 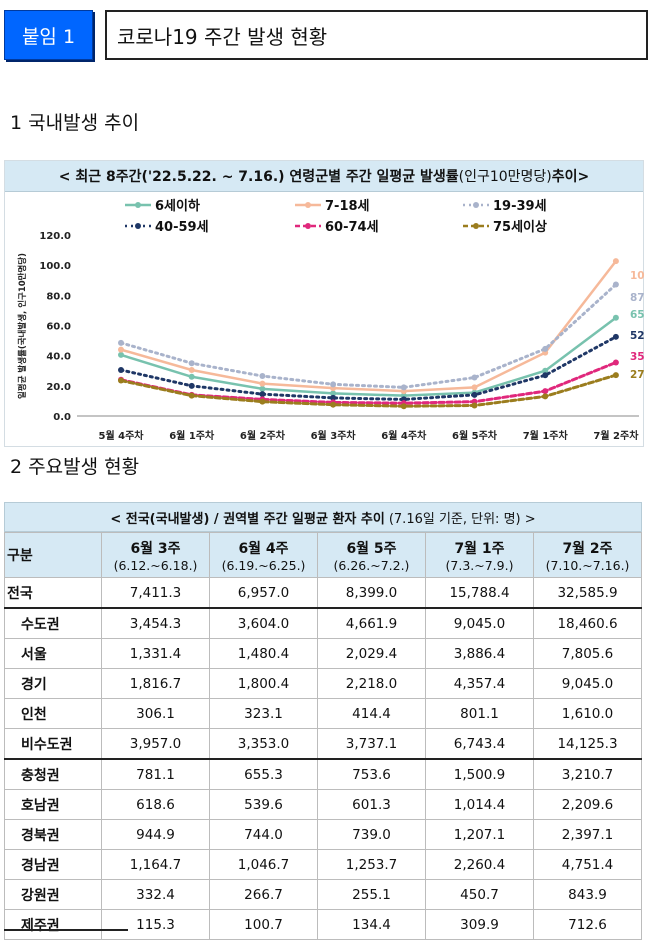 What do you see at coordinates (263, 744) in the screenshot?
I see `table-cell: 3,353.0` at bounding box center [263, 744].